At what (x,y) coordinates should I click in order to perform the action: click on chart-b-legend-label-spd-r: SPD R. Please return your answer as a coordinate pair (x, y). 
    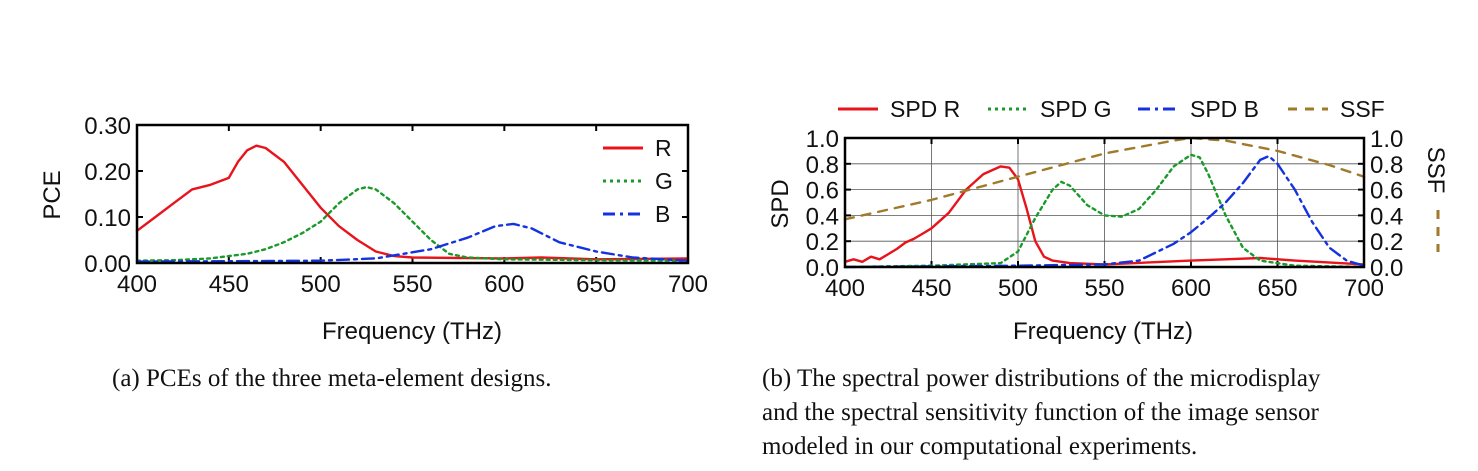
    Looking at the image, I should click on (925, 109).